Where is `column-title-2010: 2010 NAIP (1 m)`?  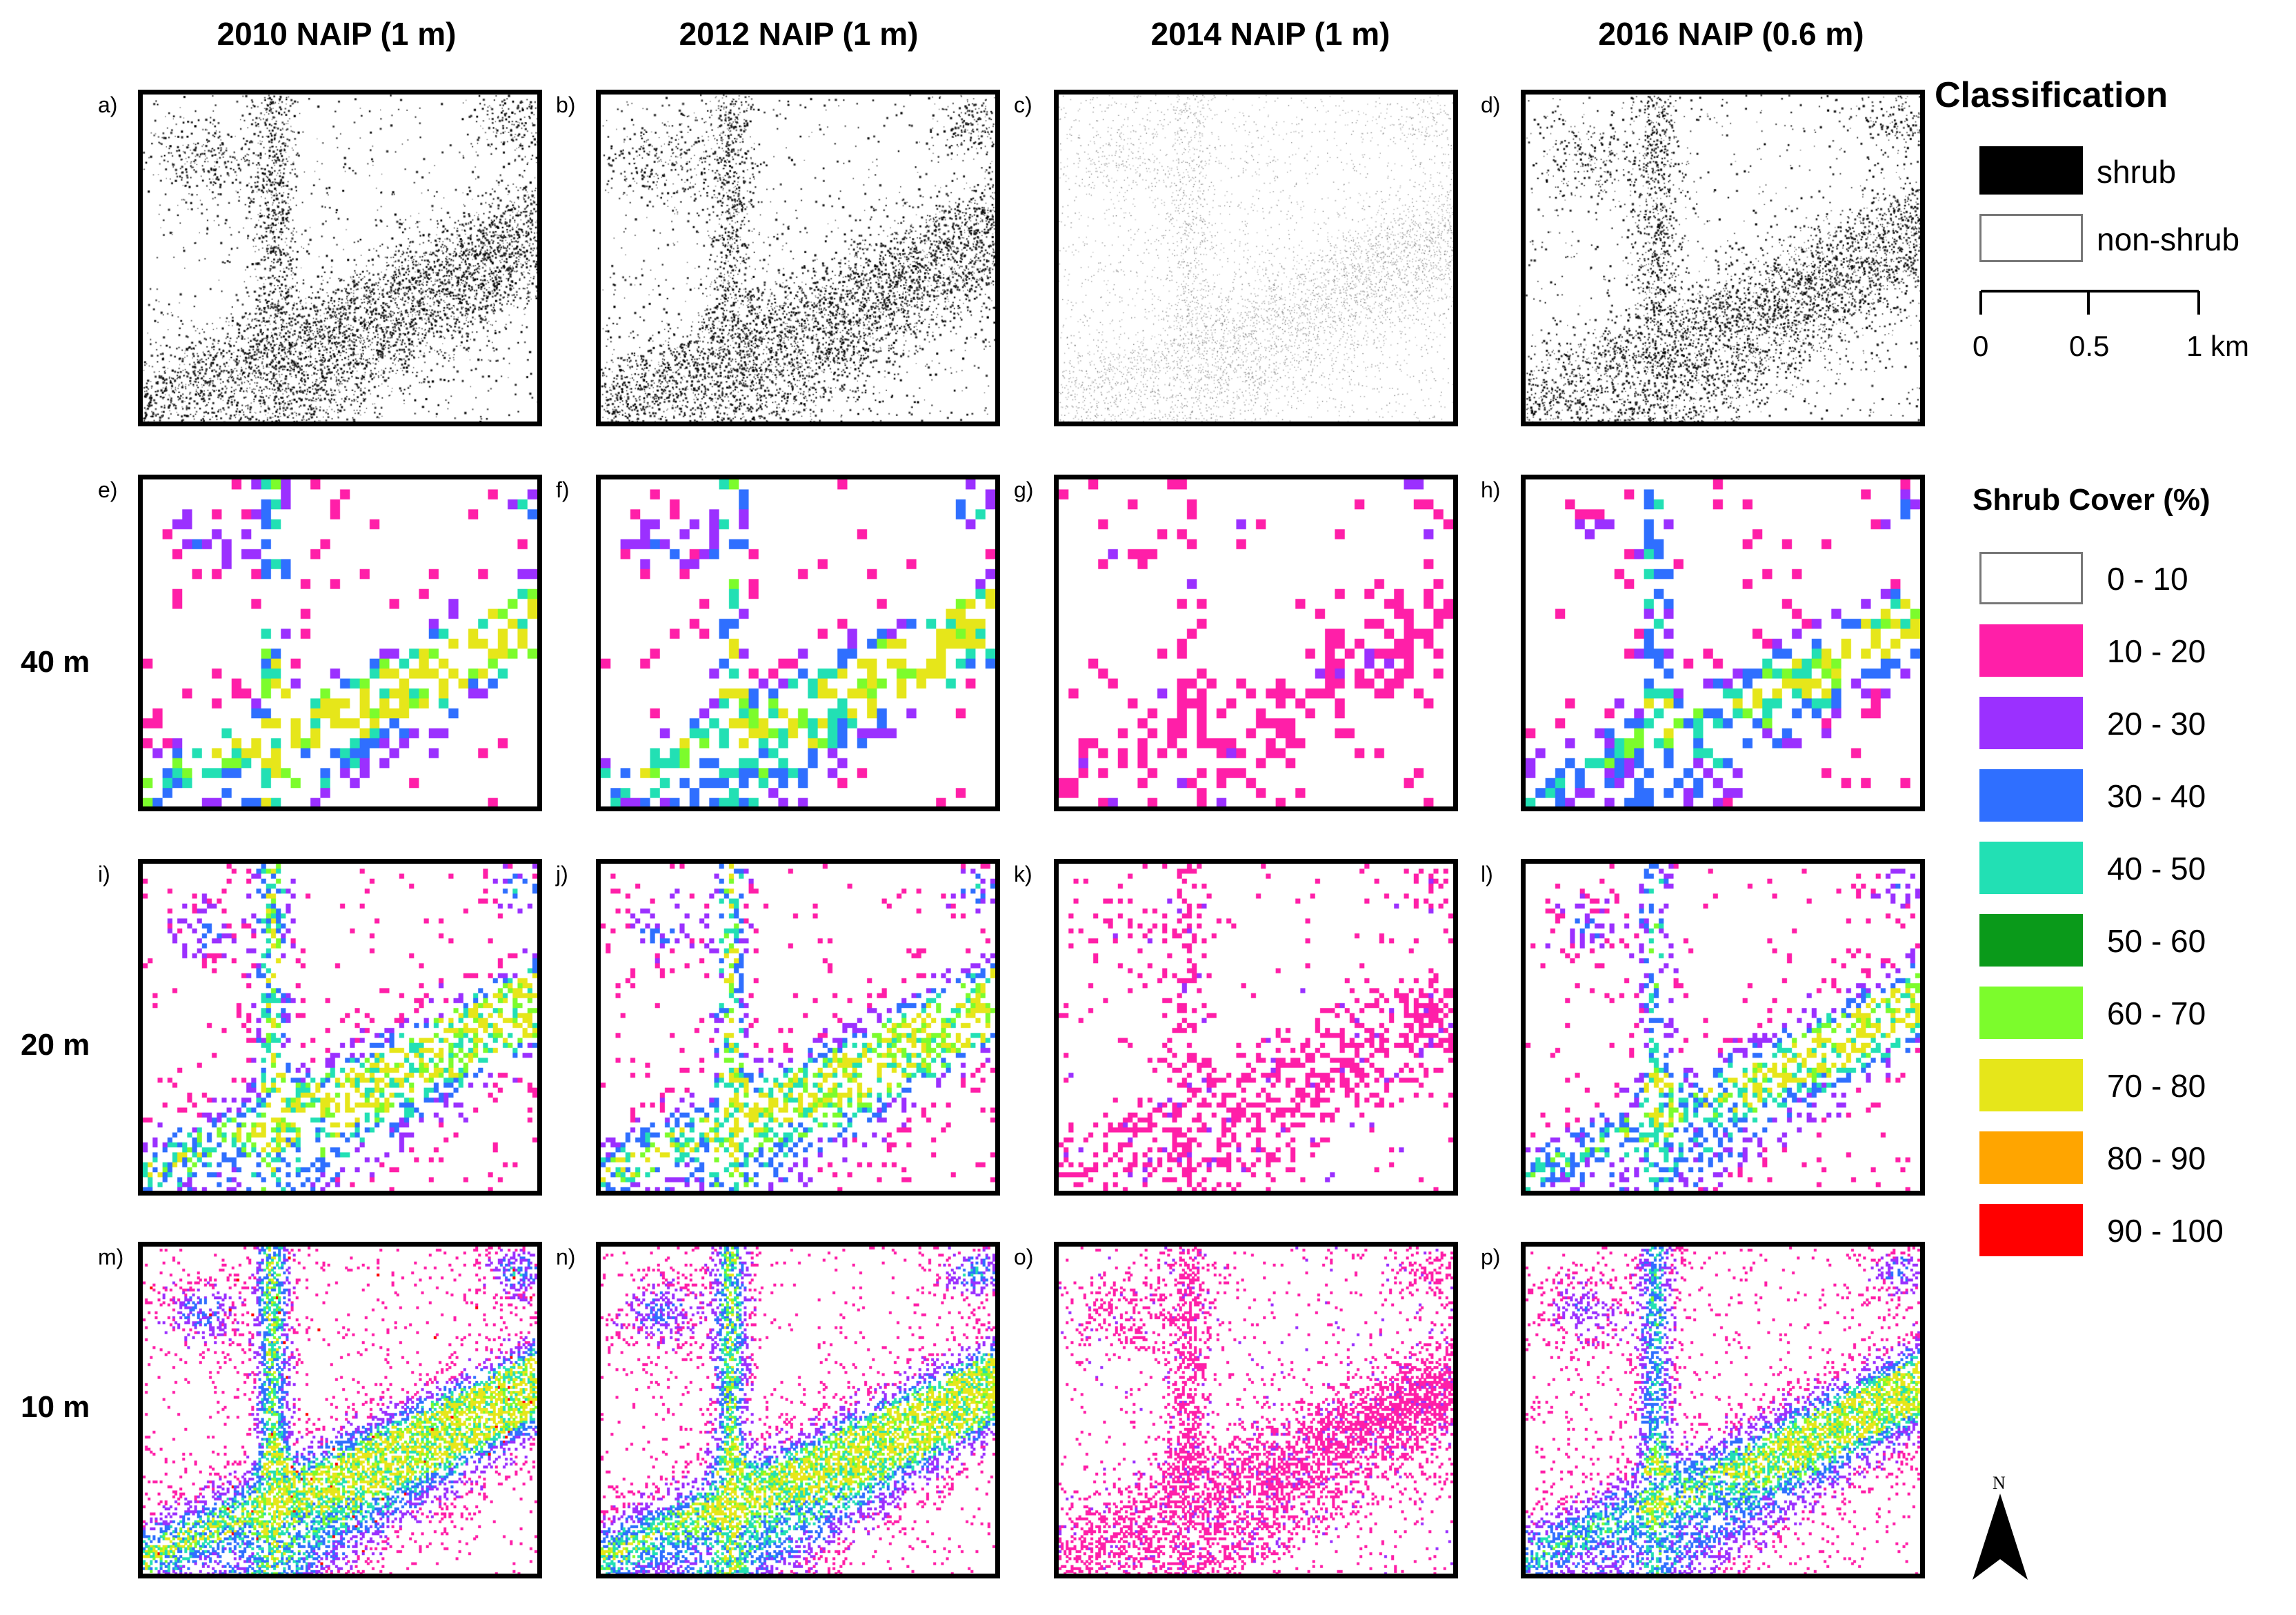
column-title-2010: 2010 NAIP (1 m) is located at coordinates (337, 34).